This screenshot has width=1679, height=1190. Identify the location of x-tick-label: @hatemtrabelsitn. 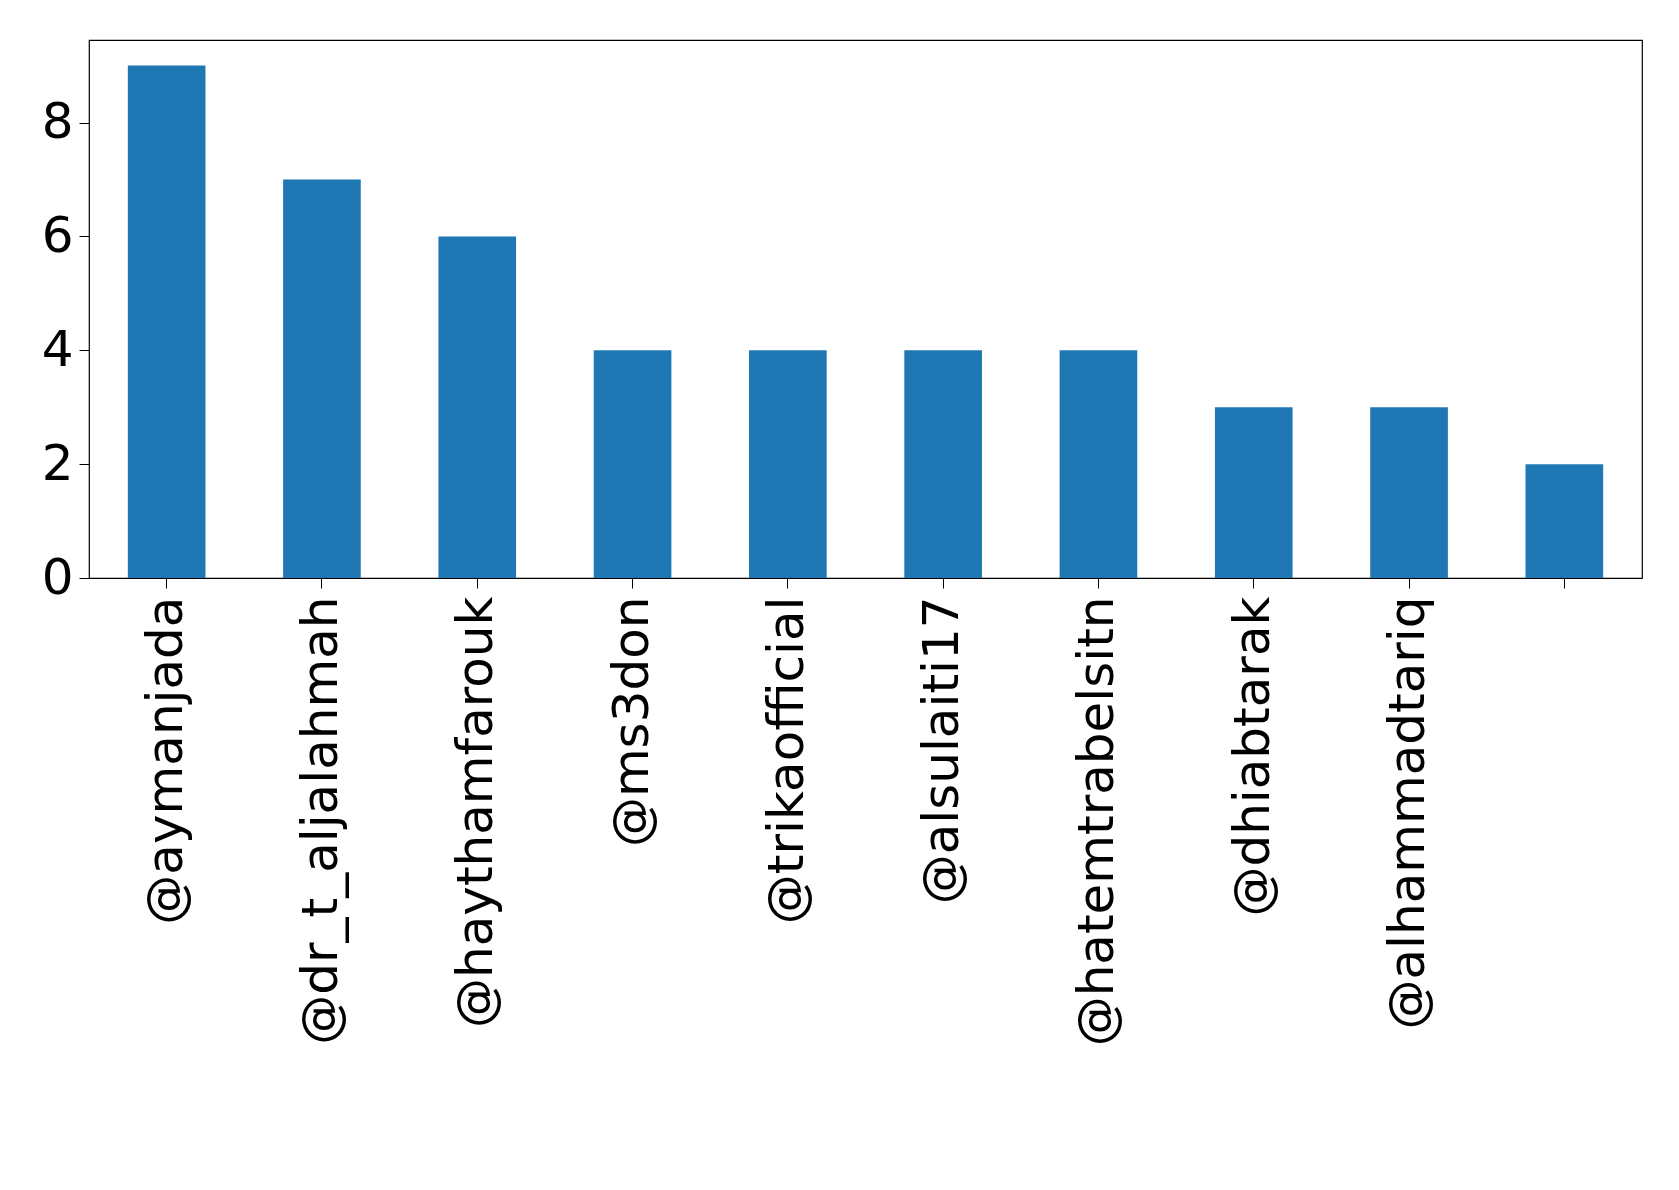
(1096, 821).